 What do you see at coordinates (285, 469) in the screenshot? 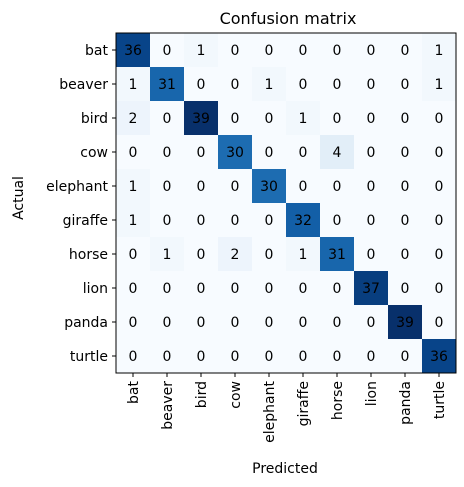
I see `x-axis-label: Predicted` at bounding box center [285, 469].